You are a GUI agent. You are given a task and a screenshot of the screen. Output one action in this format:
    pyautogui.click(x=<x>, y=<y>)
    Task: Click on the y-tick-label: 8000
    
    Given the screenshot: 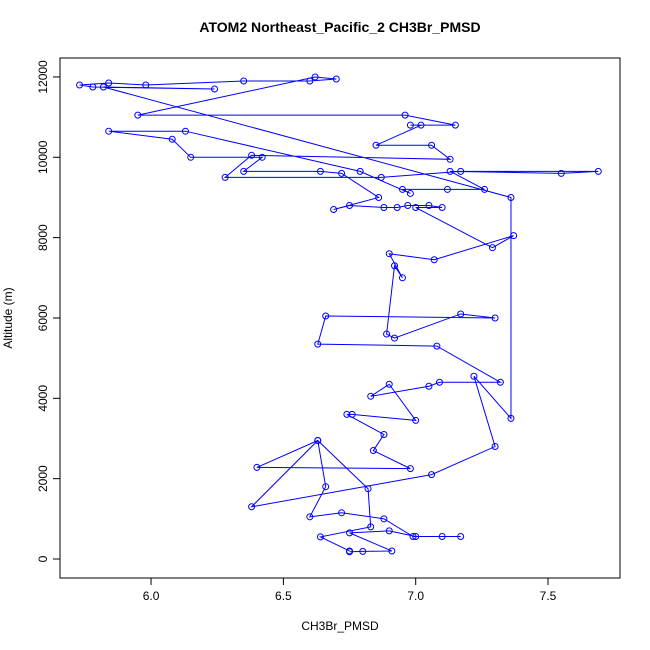 What is the action you would take?
    pyautogui.click(x=43, y=237)
    